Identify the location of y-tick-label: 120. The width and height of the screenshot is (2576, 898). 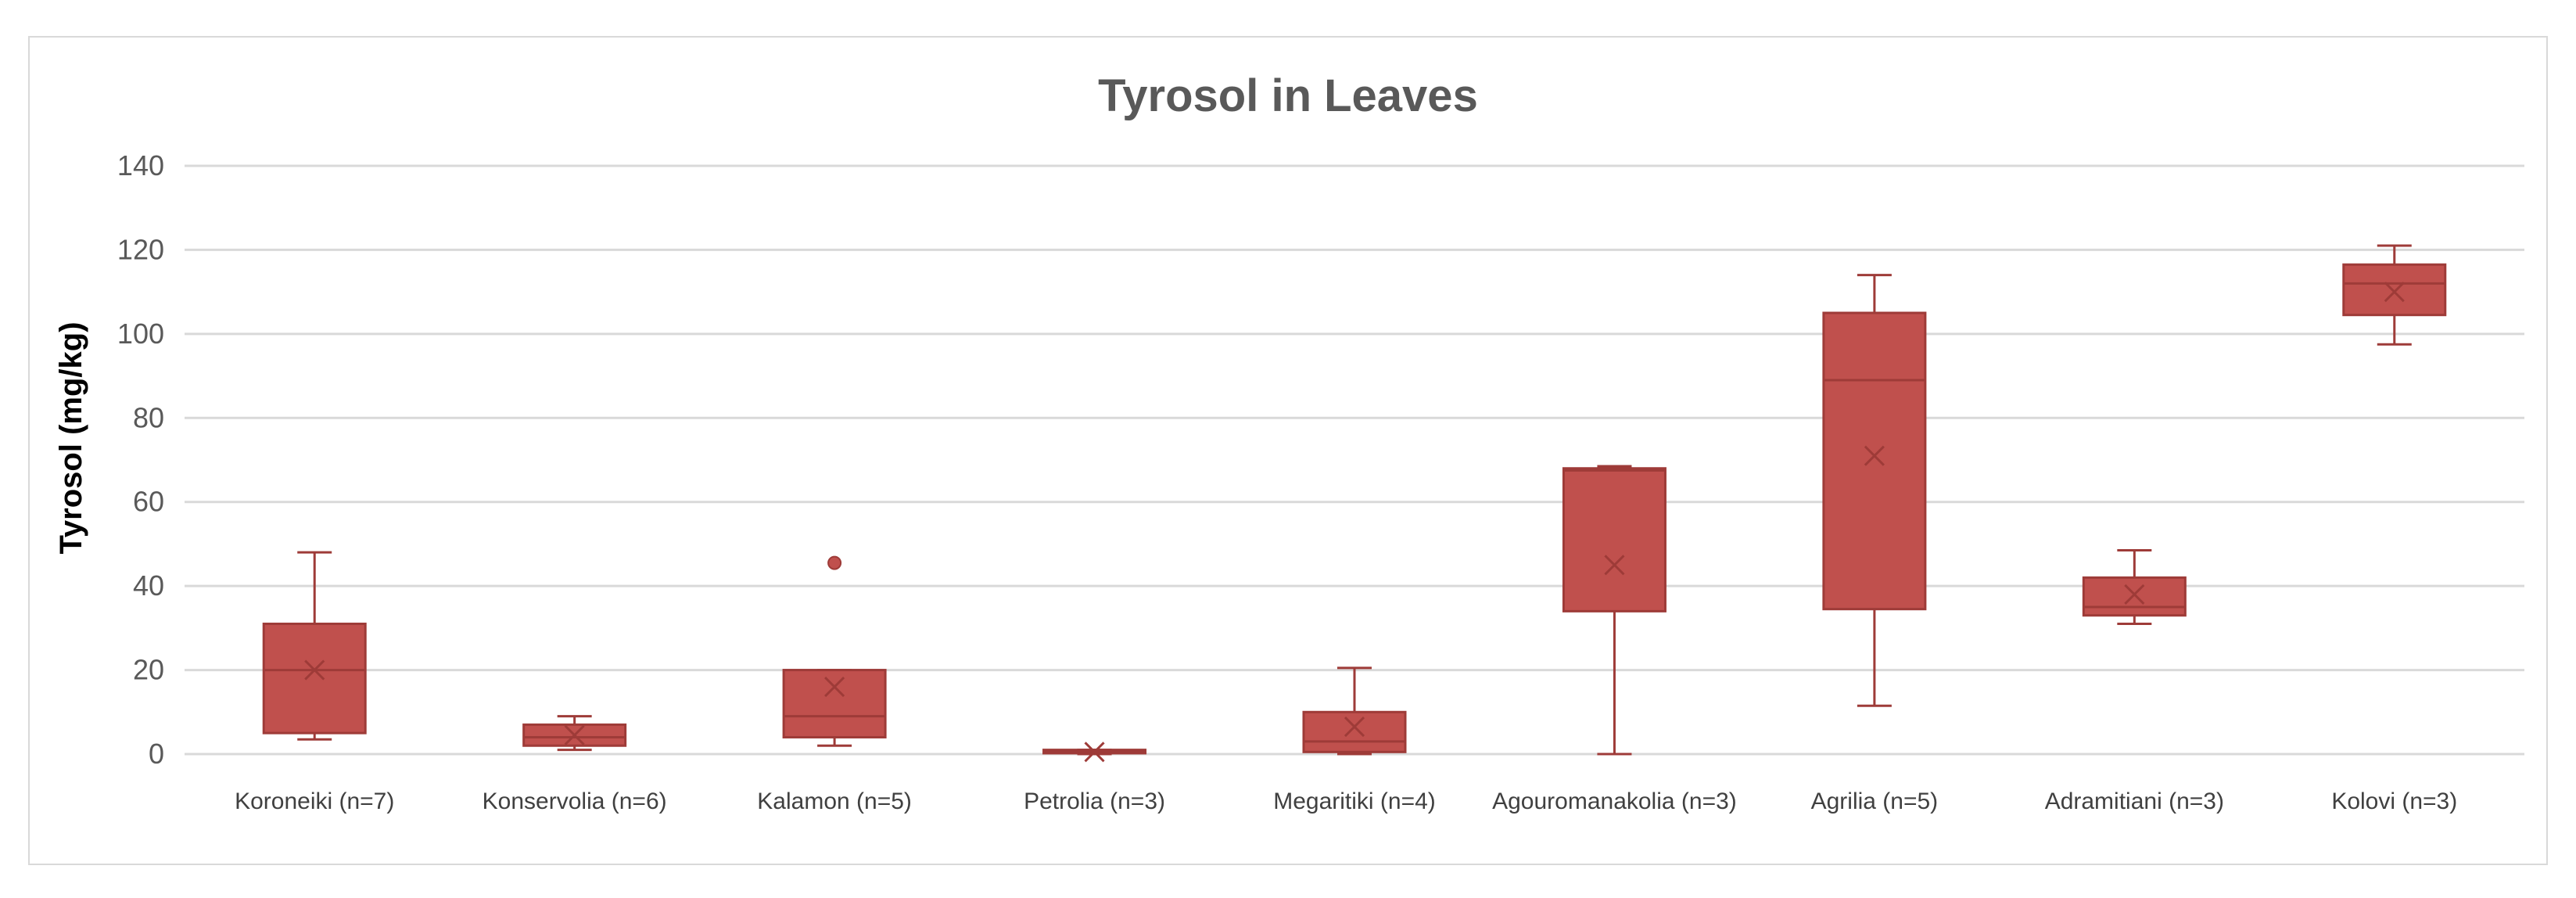
(140, 249).